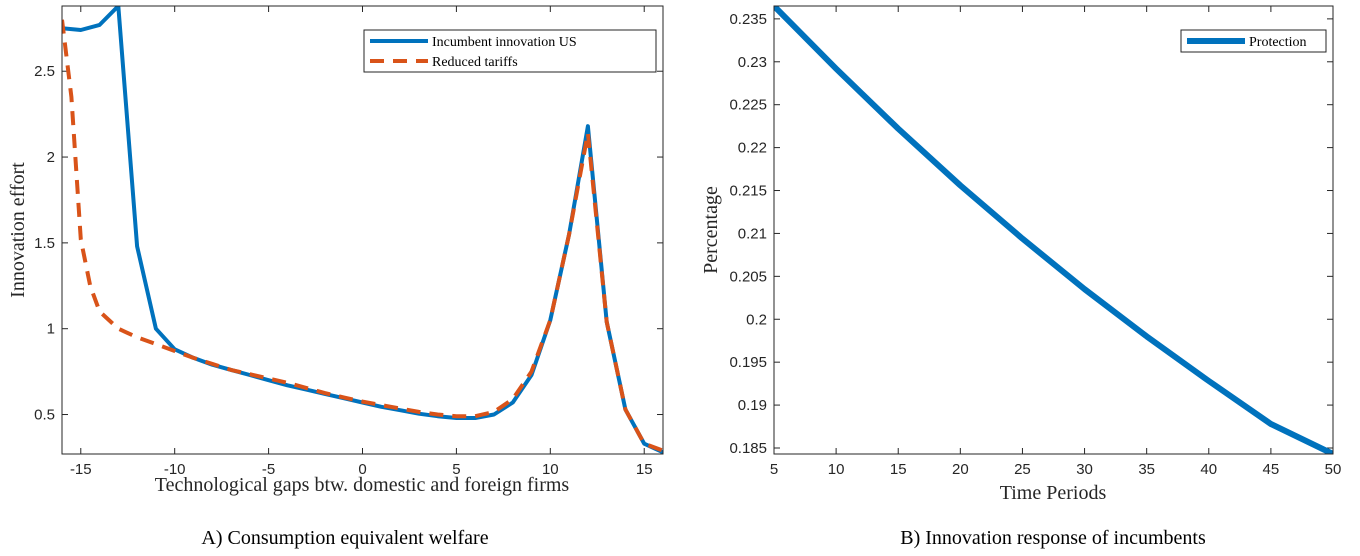 The height and width of the screenshot is (556, 1360). What do you see at coordinates (1053, 493) in the screenshot?
I see `x-axis-label-b: Time Periods` at bounding box center [1053, 493].